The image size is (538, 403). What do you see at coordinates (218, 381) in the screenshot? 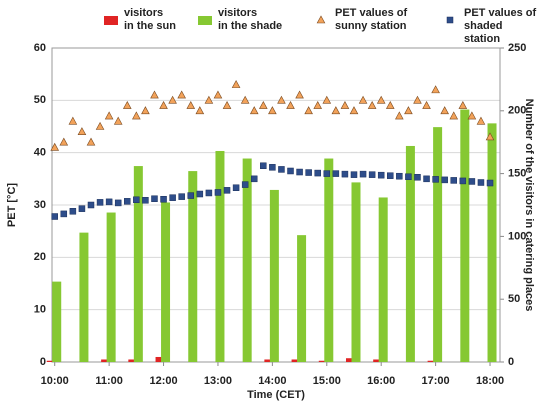
I see `x-tick-label: 13:00` at bounding box center [218, 381].